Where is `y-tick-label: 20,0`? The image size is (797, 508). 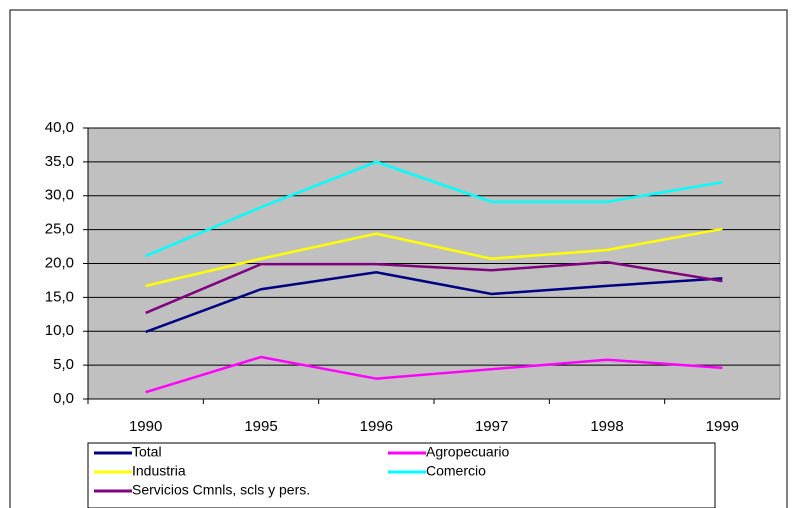
y-tick-label: 20,0 is located at coordinates (59, 262).